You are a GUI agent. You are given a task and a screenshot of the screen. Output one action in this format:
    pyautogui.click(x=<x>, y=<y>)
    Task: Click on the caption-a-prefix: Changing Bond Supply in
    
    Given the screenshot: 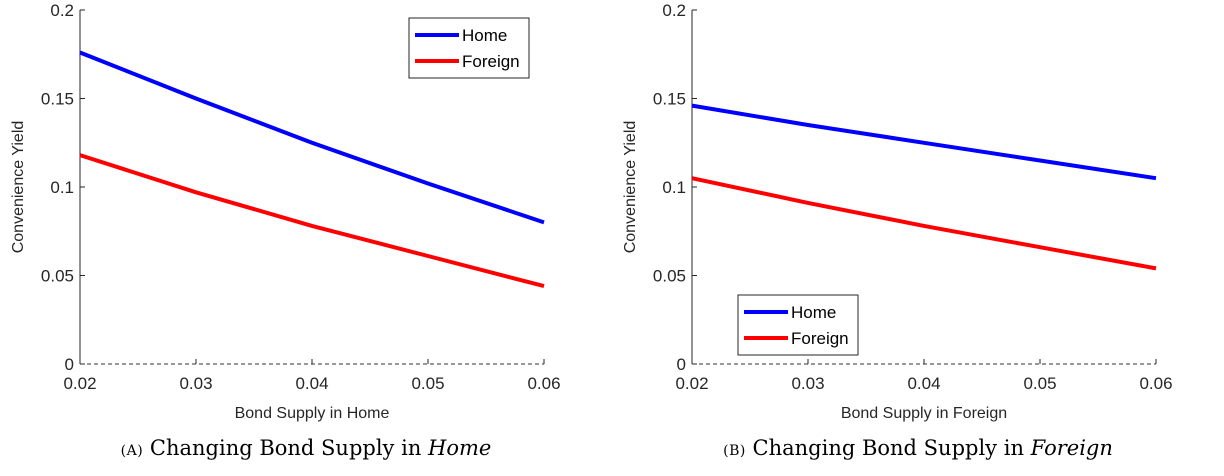 What is the action you would take?
    pyautogui.click(x=285, y=448)
    